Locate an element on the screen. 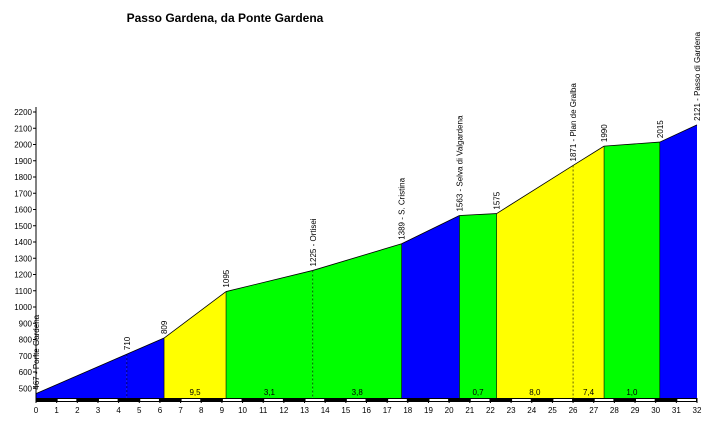 The height and width of the screenshot is (439, 725). x-tick-label: 25 is located at coordinates (552, 410).